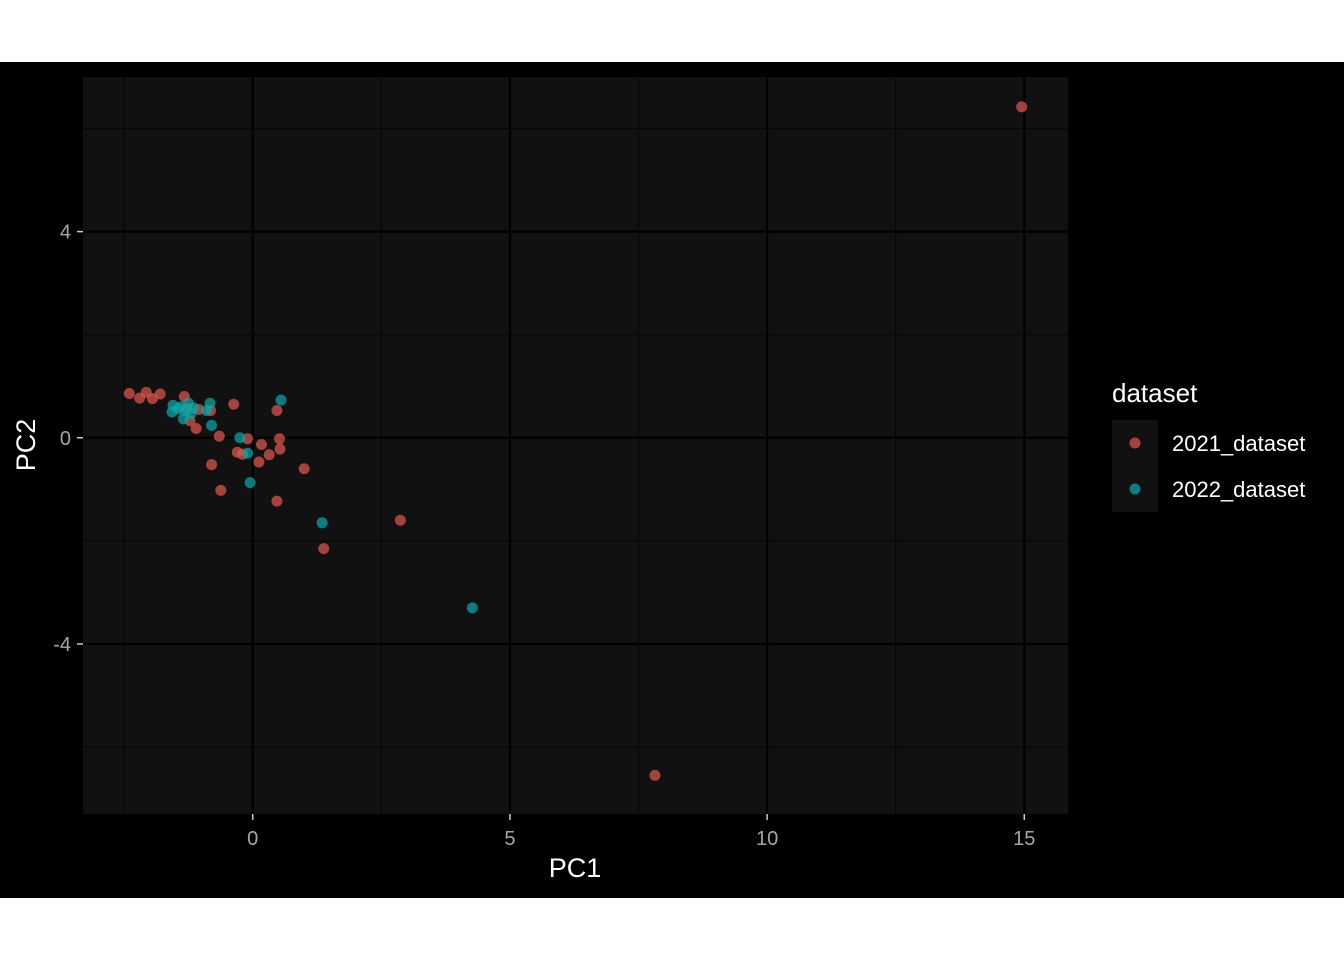  I want to click on legend-key-2021_dataset, so click(1135, 443).